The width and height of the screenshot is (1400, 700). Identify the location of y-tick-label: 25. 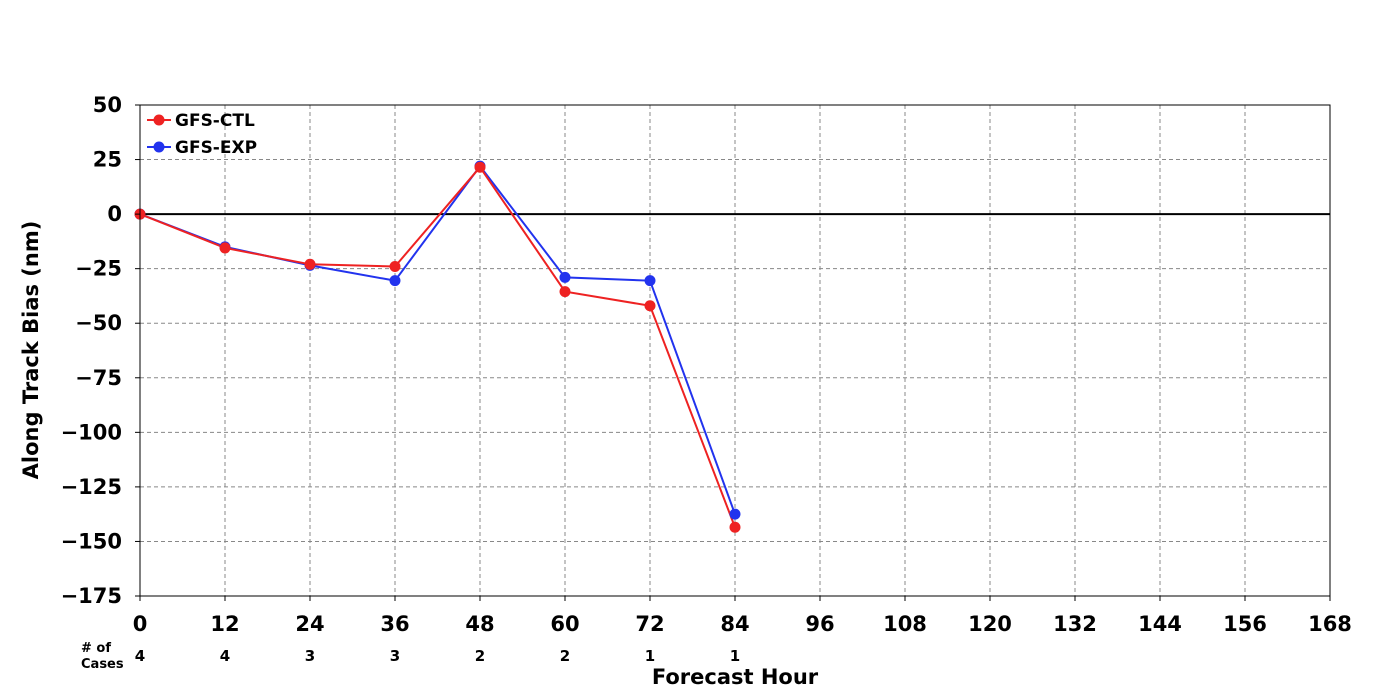
(107, 160).